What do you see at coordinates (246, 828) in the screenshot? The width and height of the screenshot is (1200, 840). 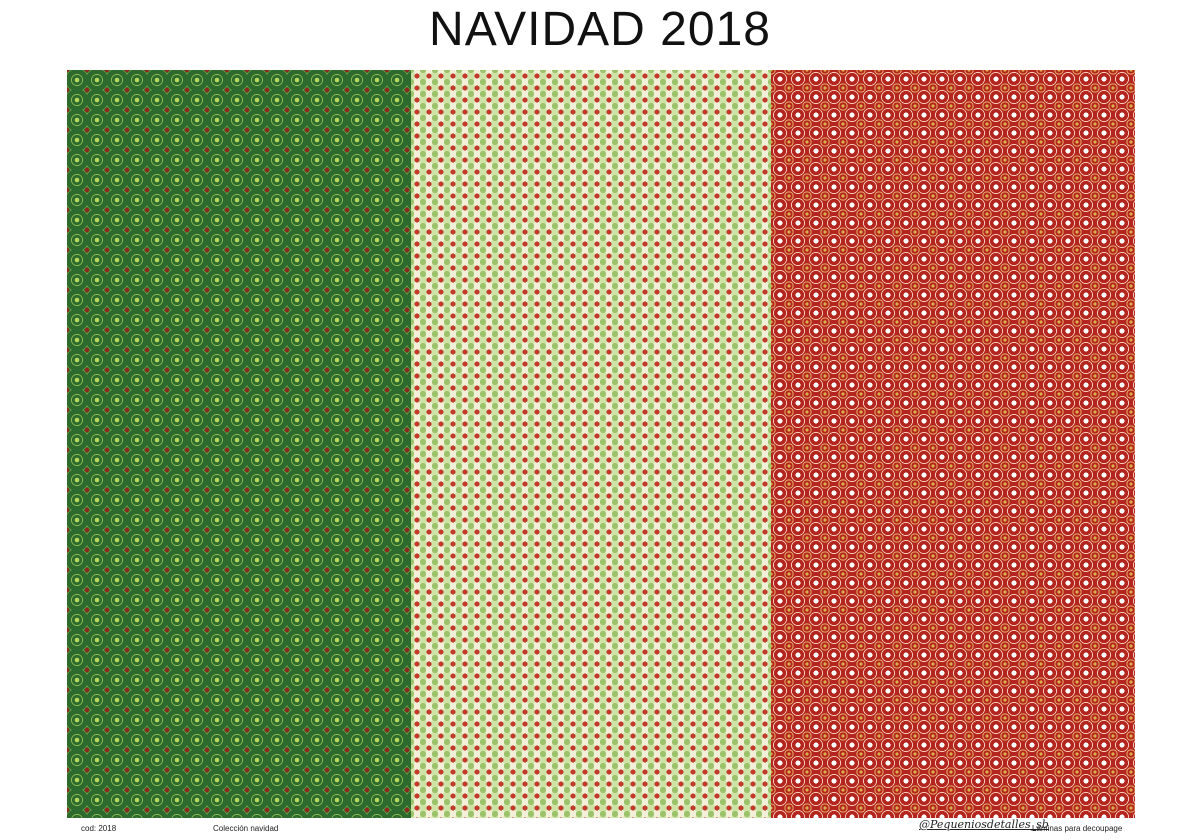 I see `collection-name: Colección navidad` at bounding box center [246, 828].